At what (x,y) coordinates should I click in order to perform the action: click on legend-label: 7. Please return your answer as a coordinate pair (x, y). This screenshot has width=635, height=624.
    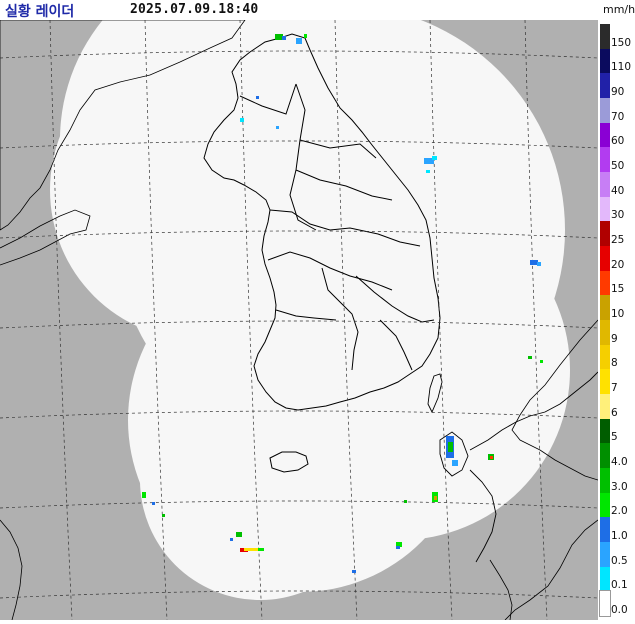
    Looking at the image, I should click on (614, 388).